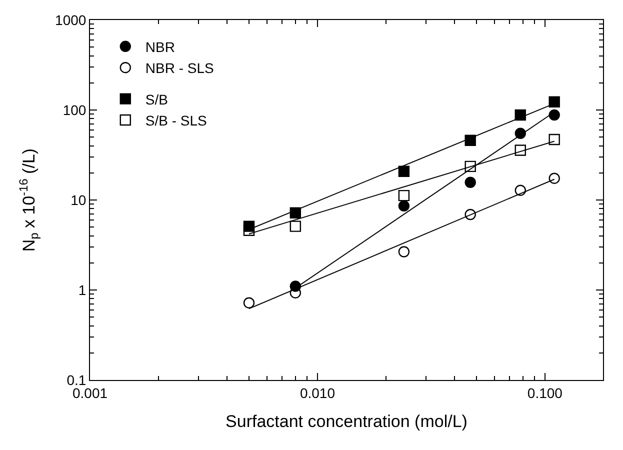 This screenshot has height=450, width=623. I want to click on legend-label: S/B - SLS, so click(176, 120).